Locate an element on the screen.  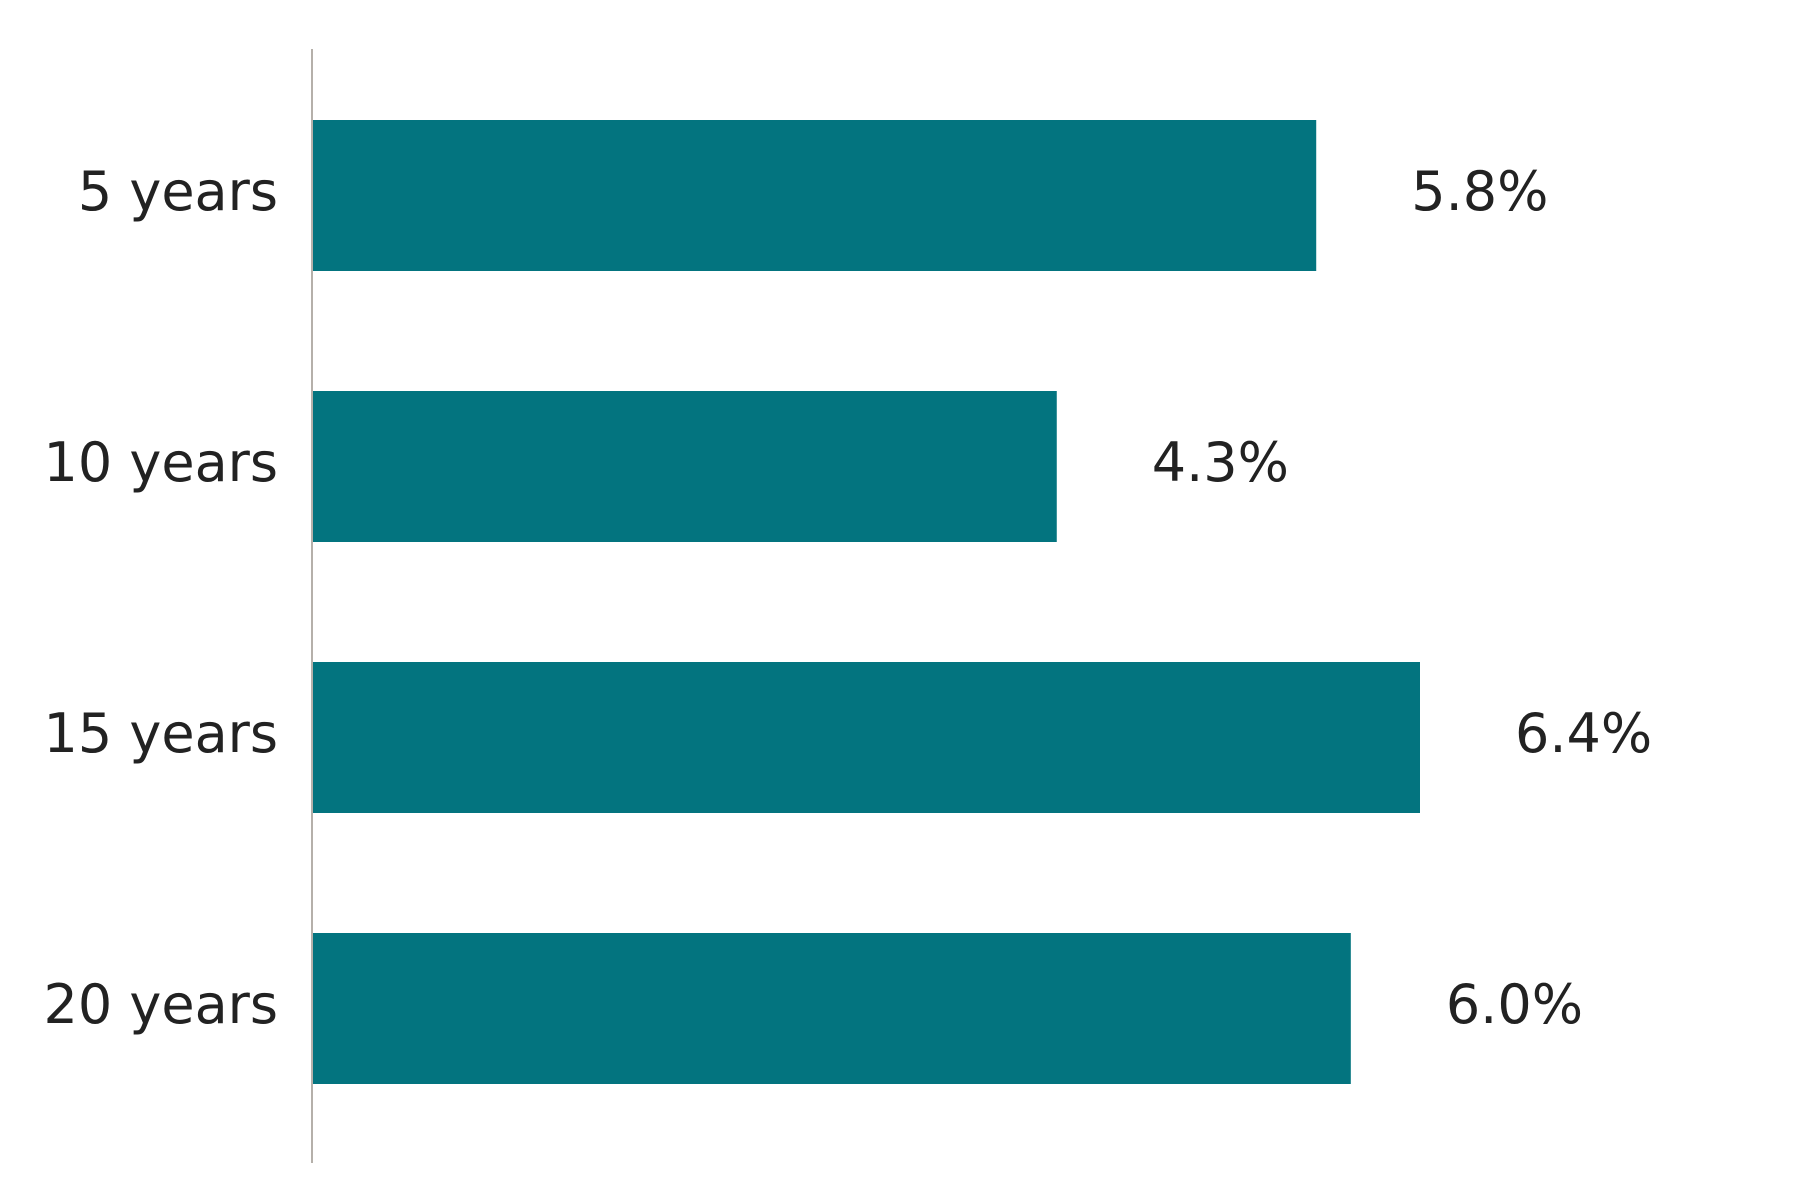
y-tick-label: 15 years is located at coordinates (161, 733).